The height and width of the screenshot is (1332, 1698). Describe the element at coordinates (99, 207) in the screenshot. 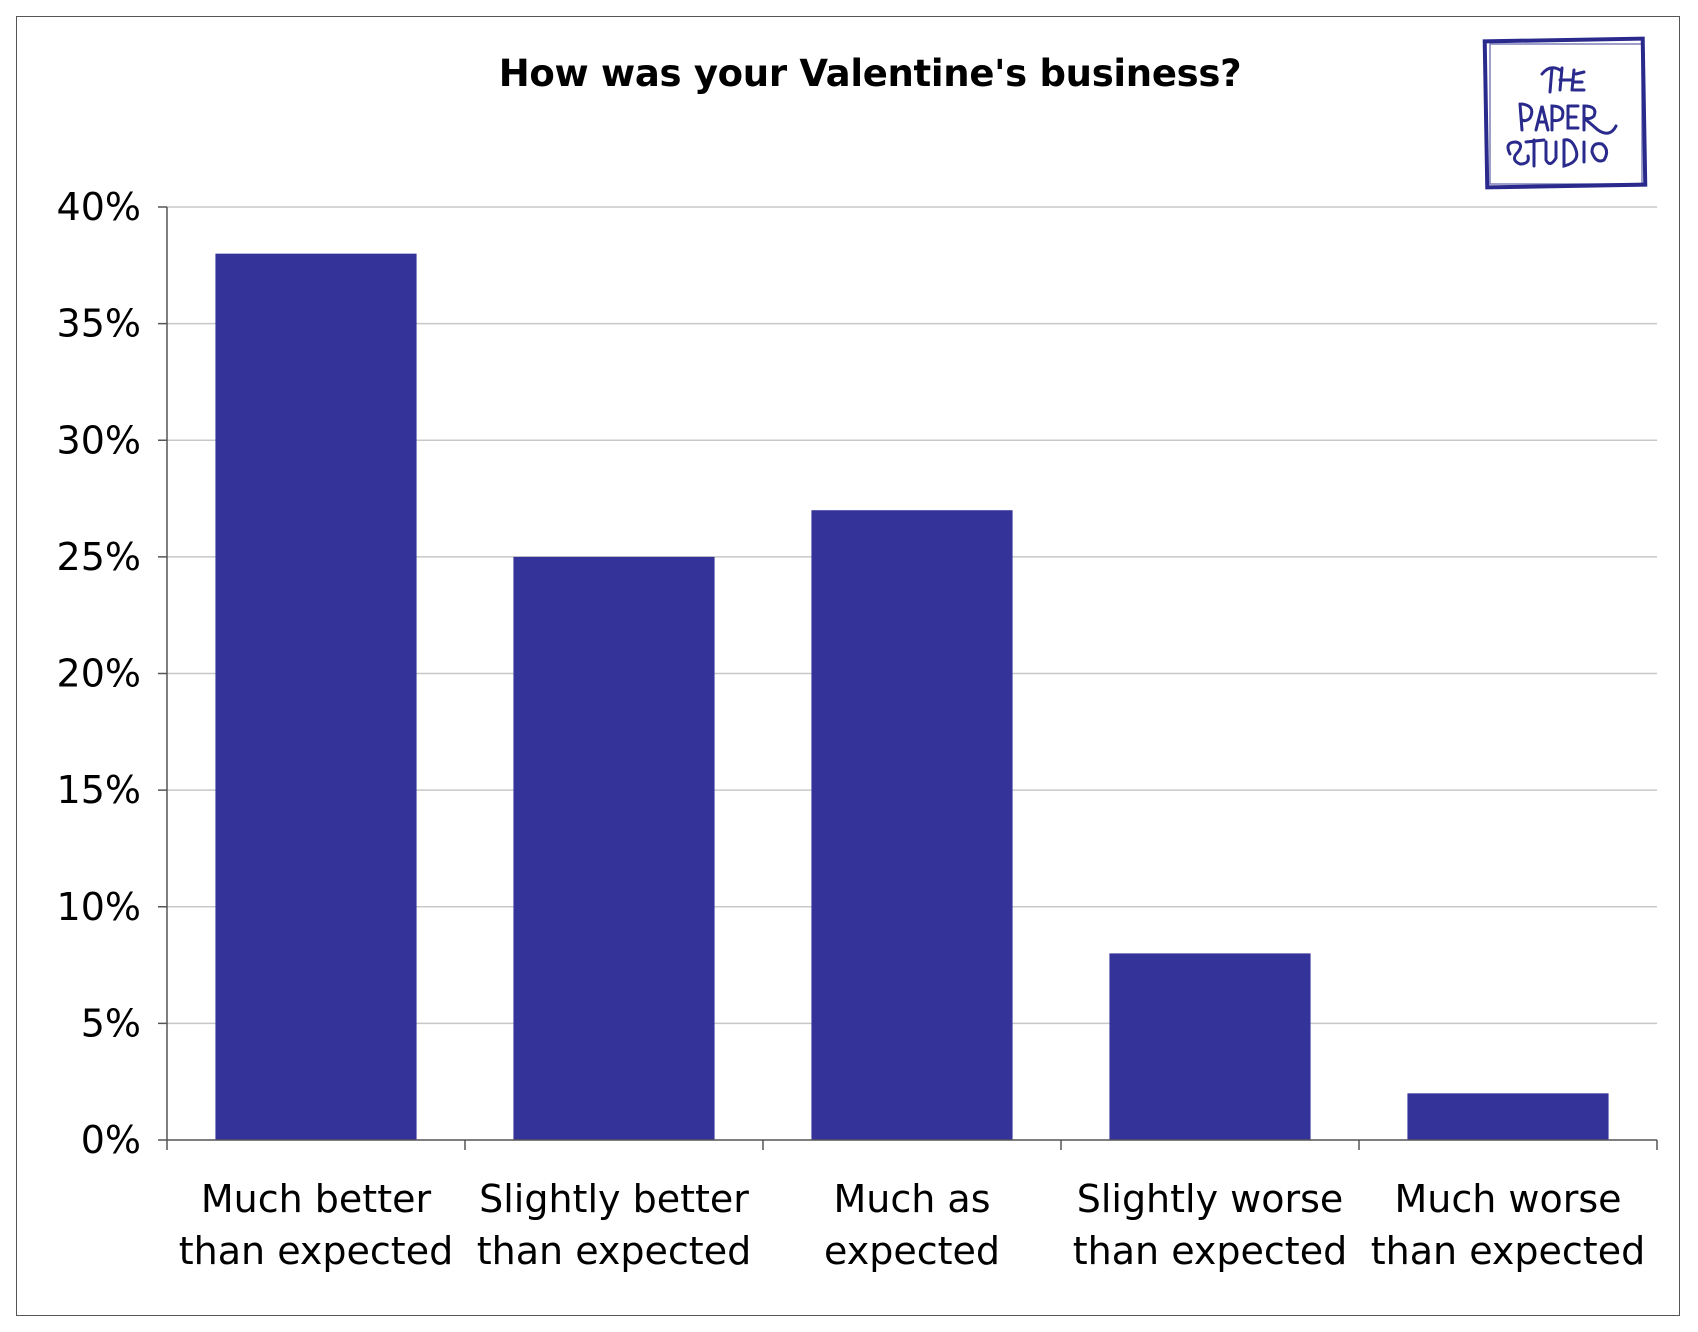

I see `y-tick-label: 40%` at that location.